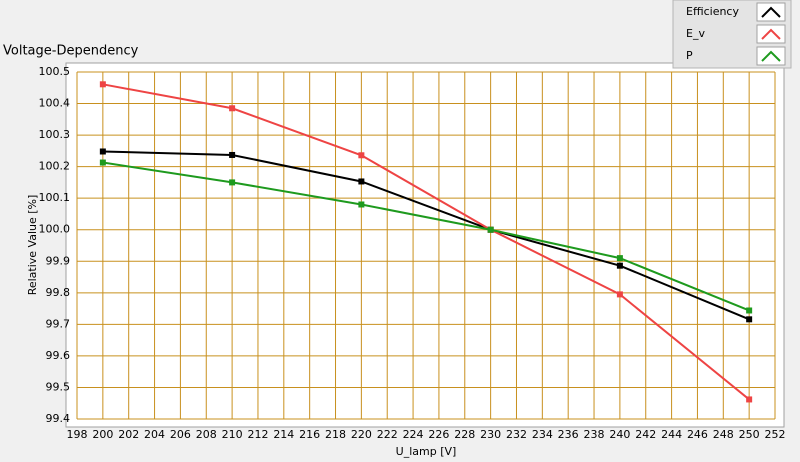 The width and height of the screenshot is (800, 462). I want to click on x-tick-label: 214, so click(283, 434).